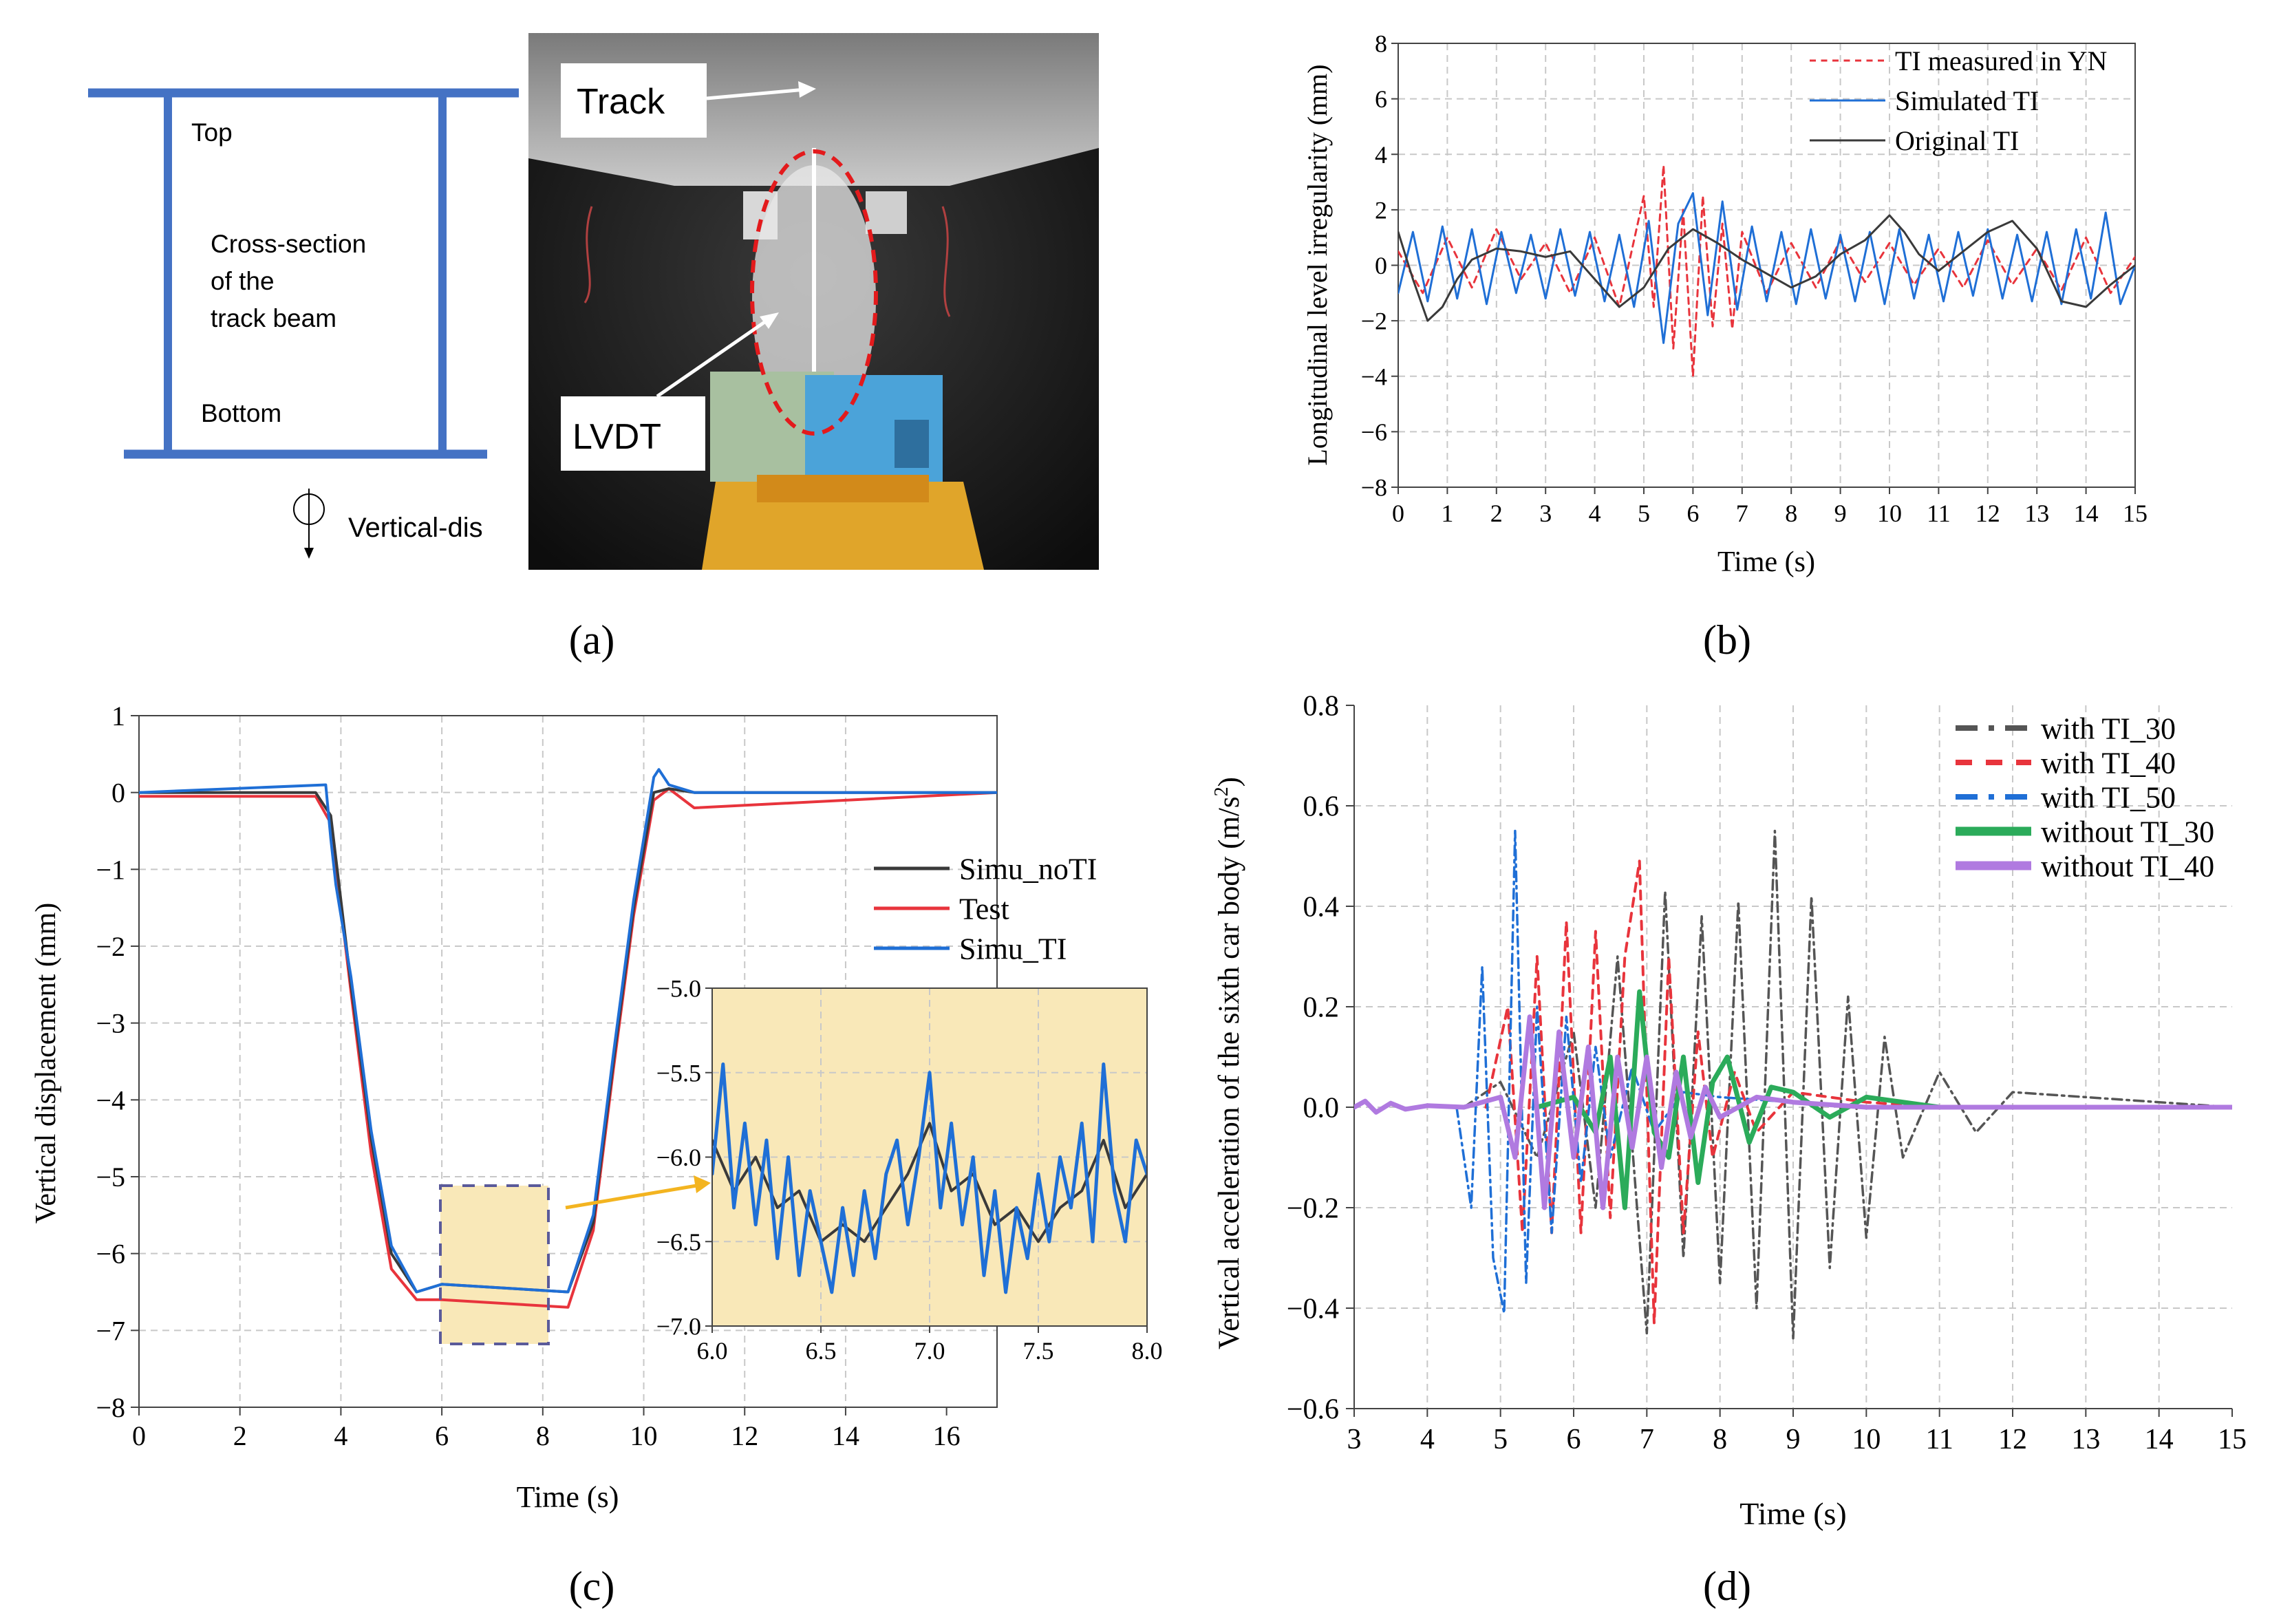  I want to click on photo-blue-box-knob, so click(912, 444).